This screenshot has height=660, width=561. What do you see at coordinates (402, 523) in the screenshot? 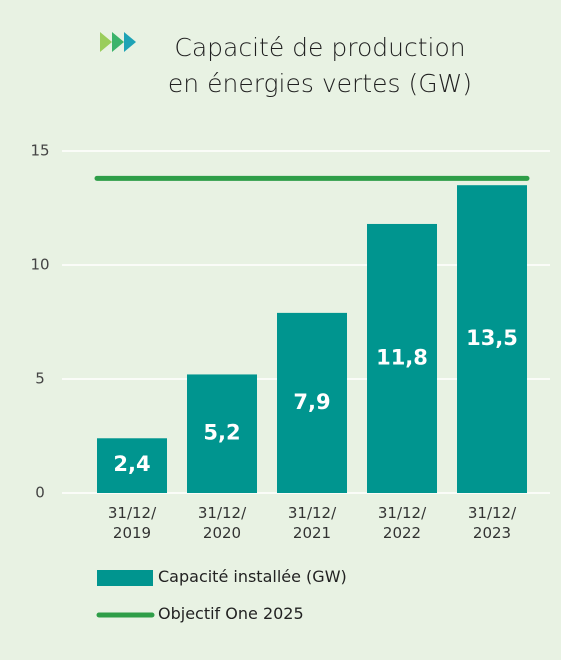
I see `x-tick-label: 31/12/ 2022` at bounding box center [402, 523].